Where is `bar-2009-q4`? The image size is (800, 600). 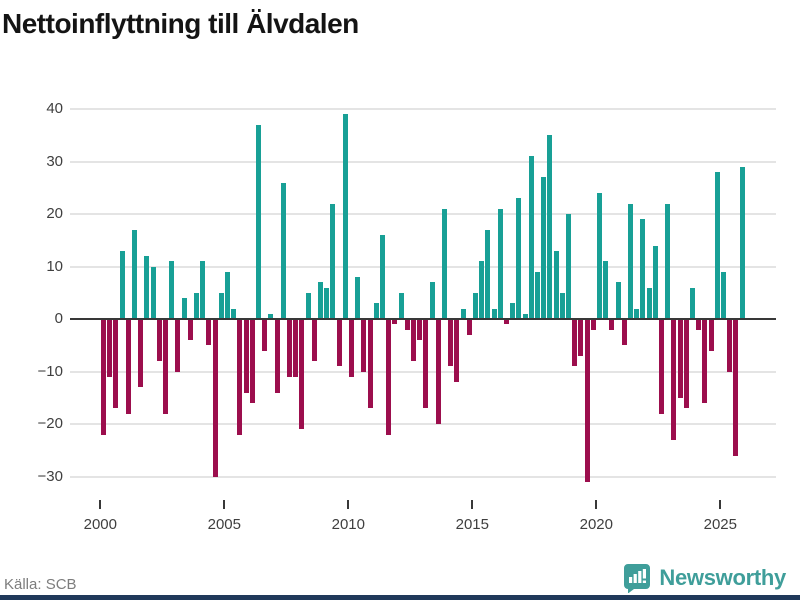
bar-2009-q4 is located at coordinates (345, 217).